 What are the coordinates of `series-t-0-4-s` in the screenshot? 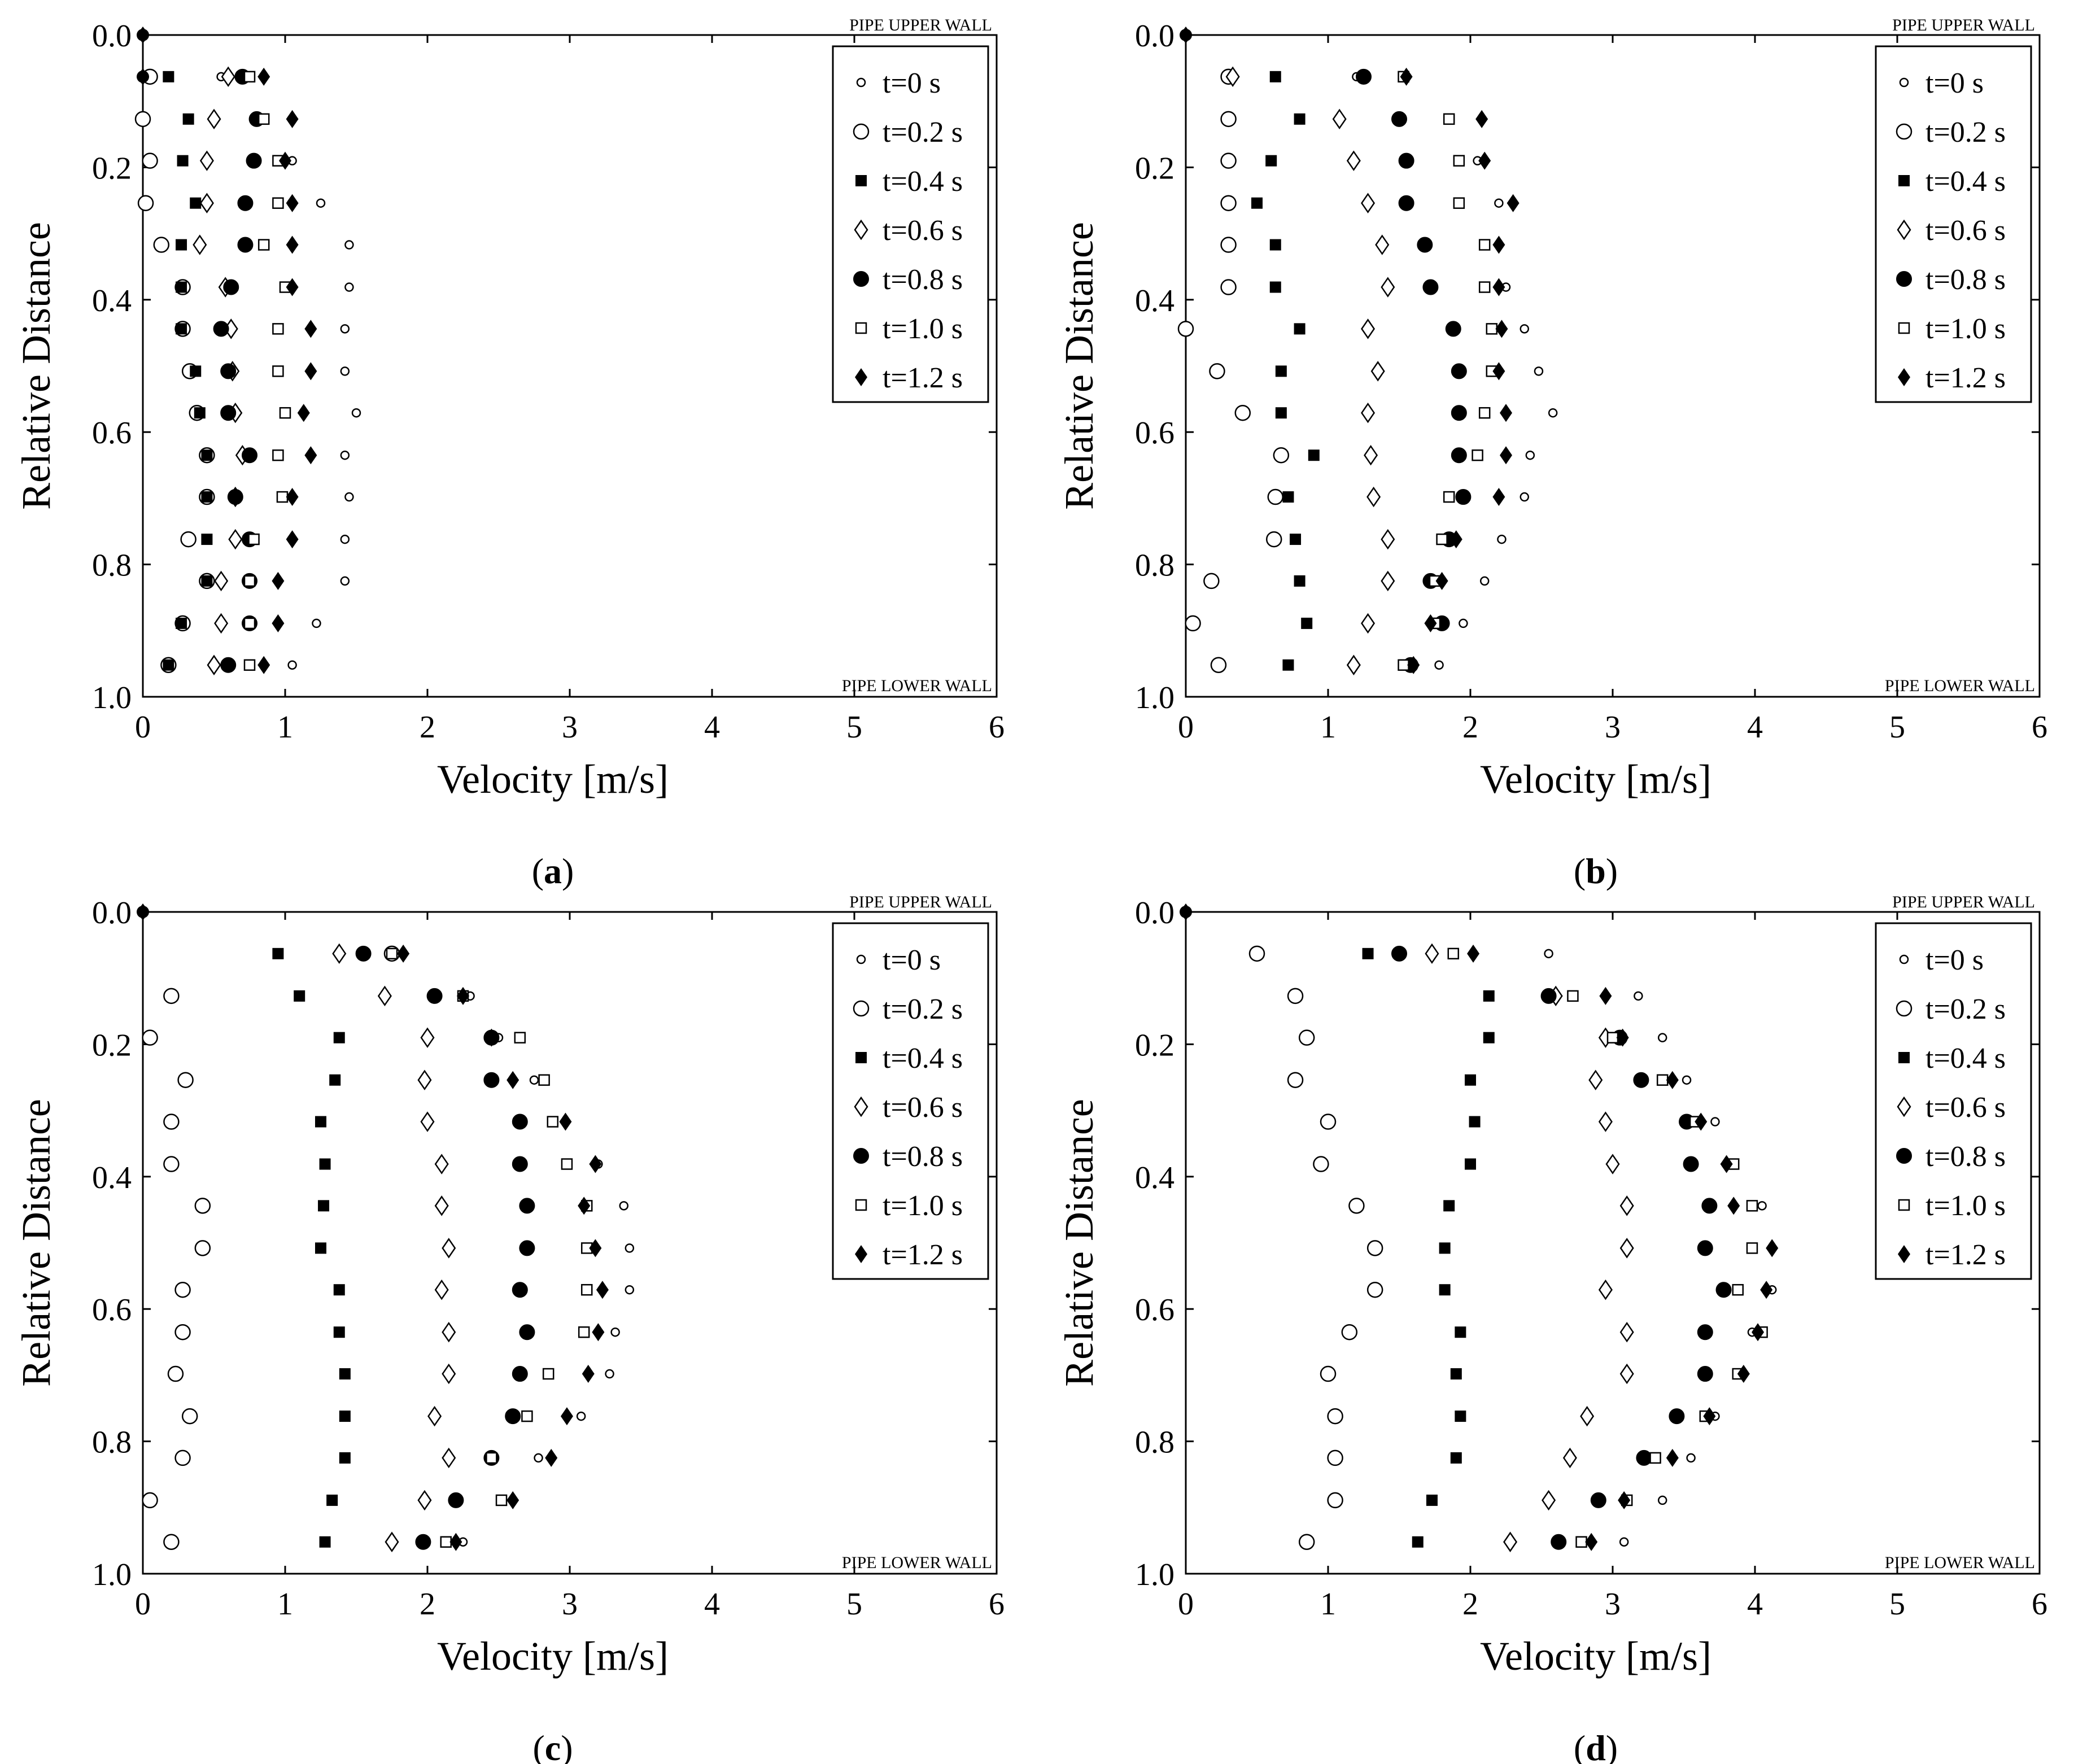 It's located at (1428, 1248).